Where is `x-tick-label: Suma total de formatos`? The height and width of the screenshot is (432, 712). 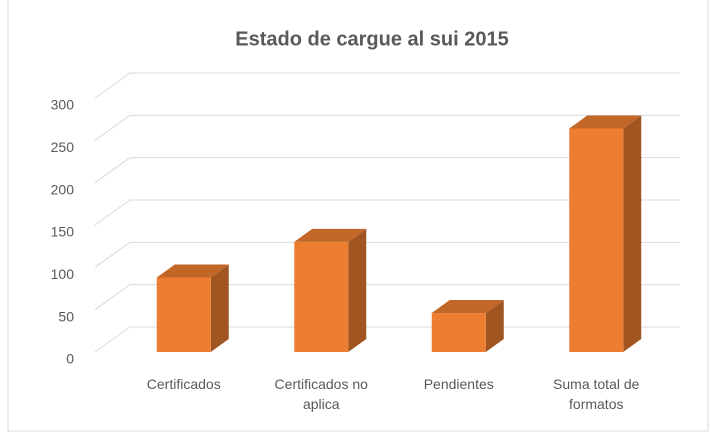
x-tick-label: Suma total de formatos is located at coordinates (596, 394).